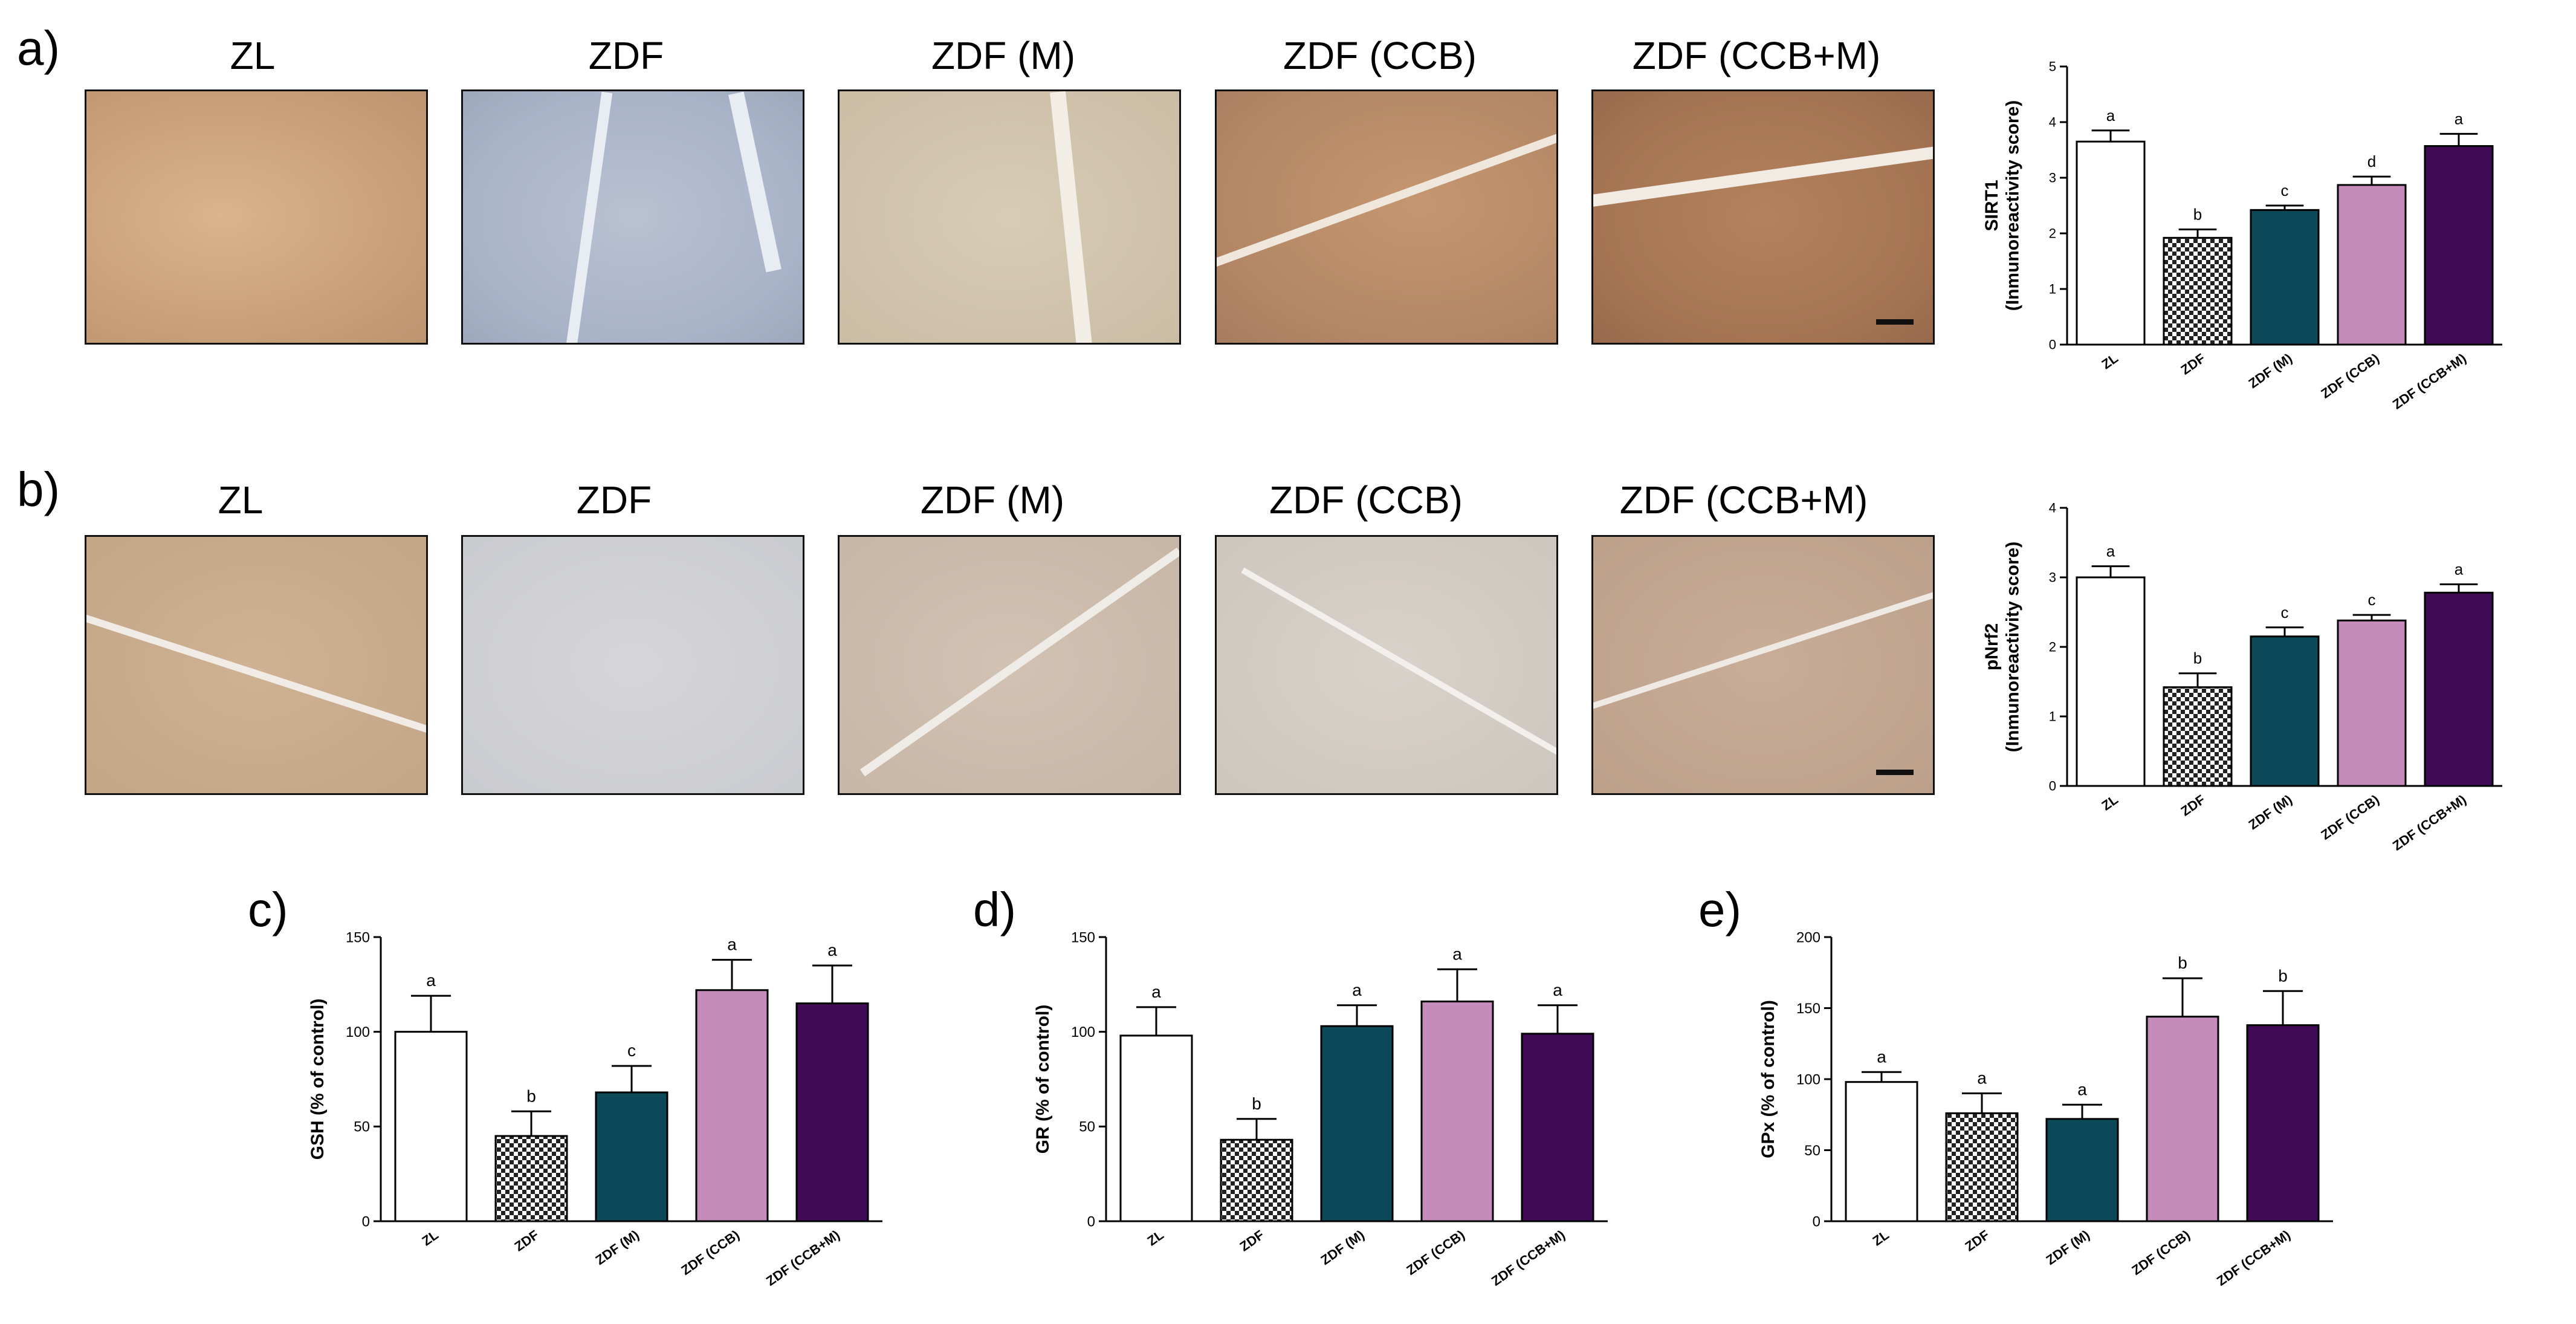  I want to click on scale-bar-a, so click(1895, 322).